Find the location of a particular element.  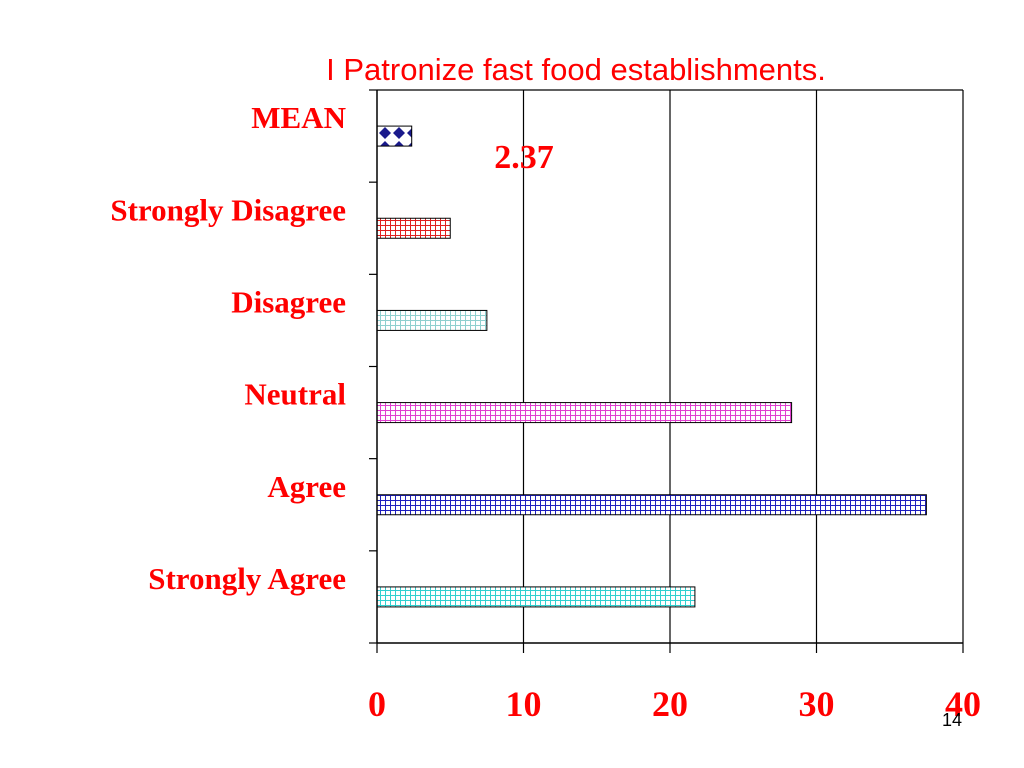

category-label: Strongly Agree is located at coordinates (247, 578).